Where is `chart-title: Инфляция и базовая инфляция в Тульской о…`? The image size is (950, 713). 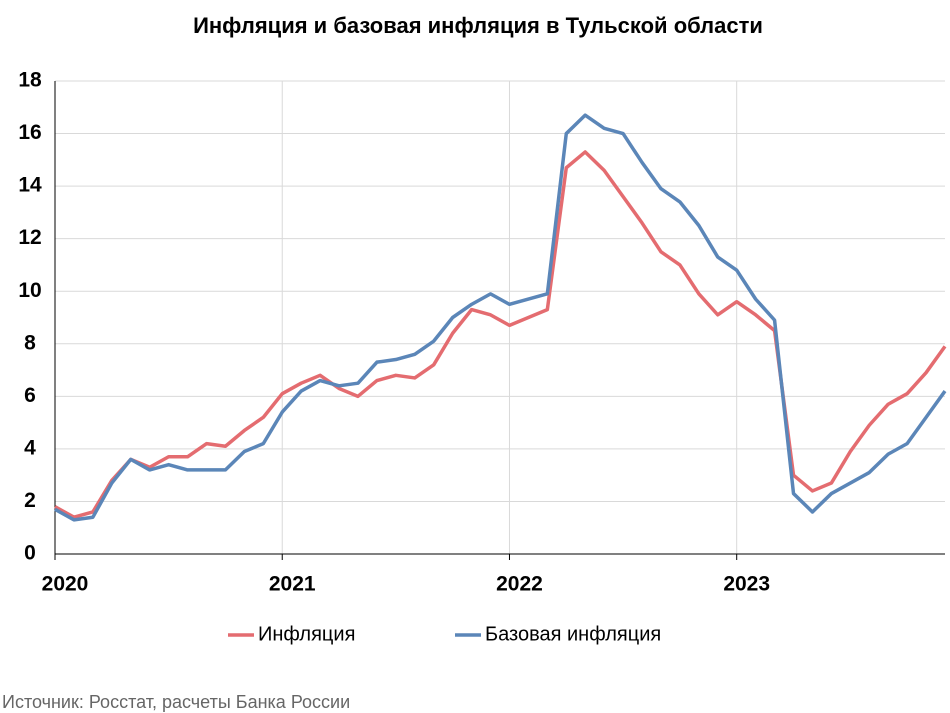 chart-title: Инфляция и базовая инфляция в Тульской о… is located at coordinates (478, 25).